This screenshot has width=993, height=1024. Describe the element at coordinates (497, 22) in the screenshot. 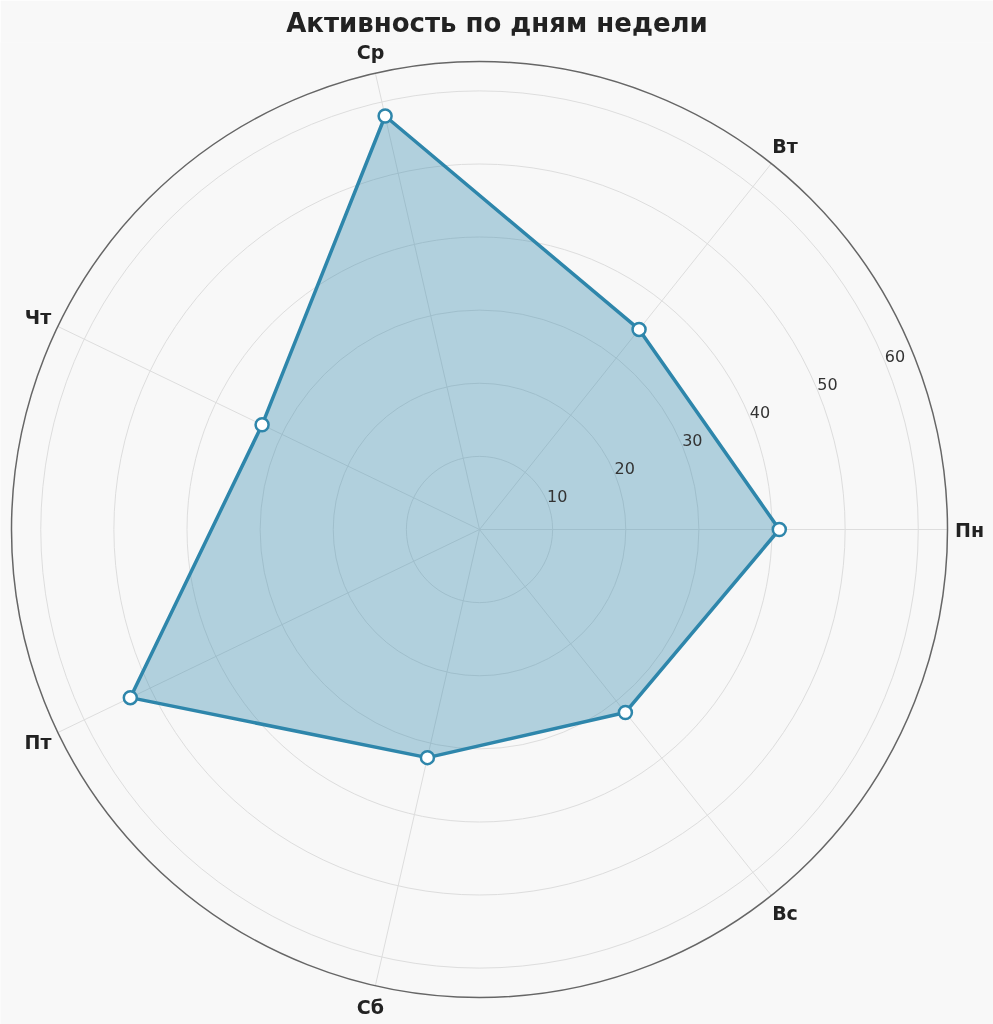

I see `chart-title: Активность по дням недели` at that location.